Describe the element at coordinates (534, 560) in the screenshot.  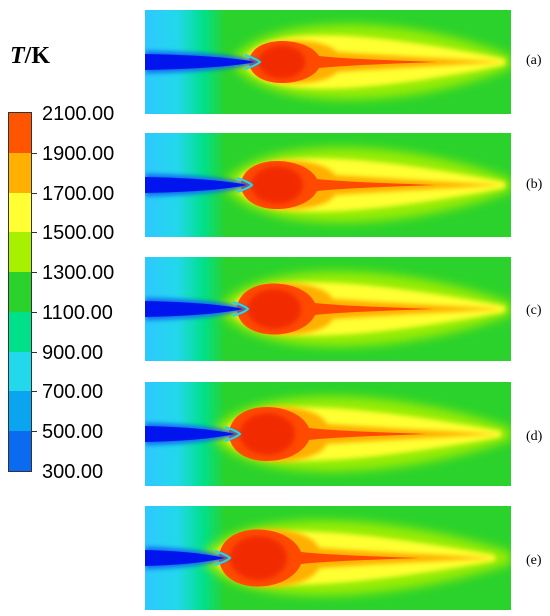
I see `panel-label-e: (e)` at that location.